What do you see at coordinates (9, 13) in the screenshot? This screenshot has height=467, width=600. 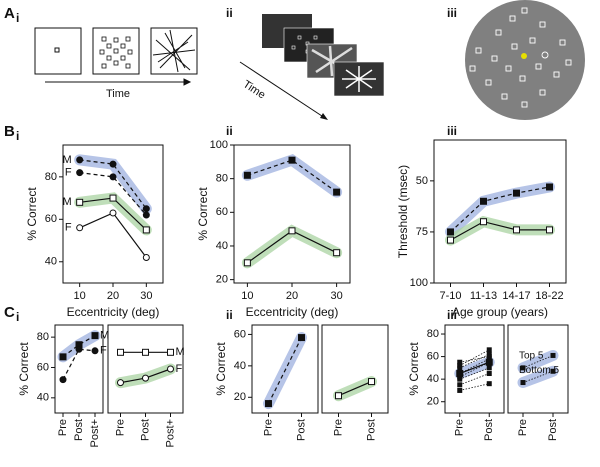 I see `panel-label: A` at bounding box center [9, 13].